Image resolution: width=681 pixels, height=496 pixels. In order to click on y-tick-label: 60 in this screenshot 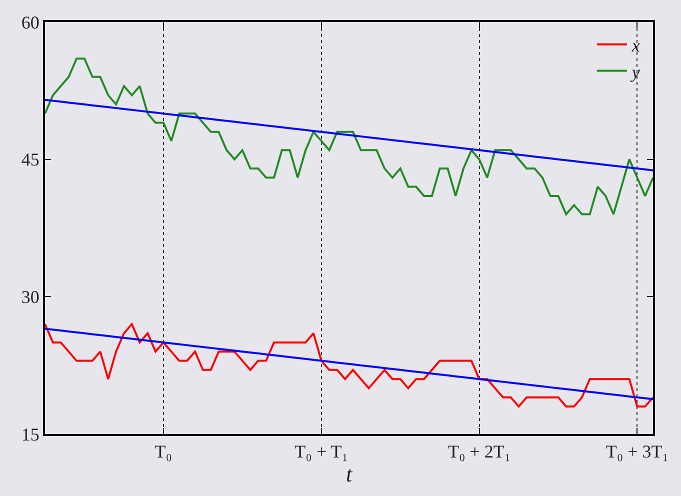, I will do `click(30, 22)`.